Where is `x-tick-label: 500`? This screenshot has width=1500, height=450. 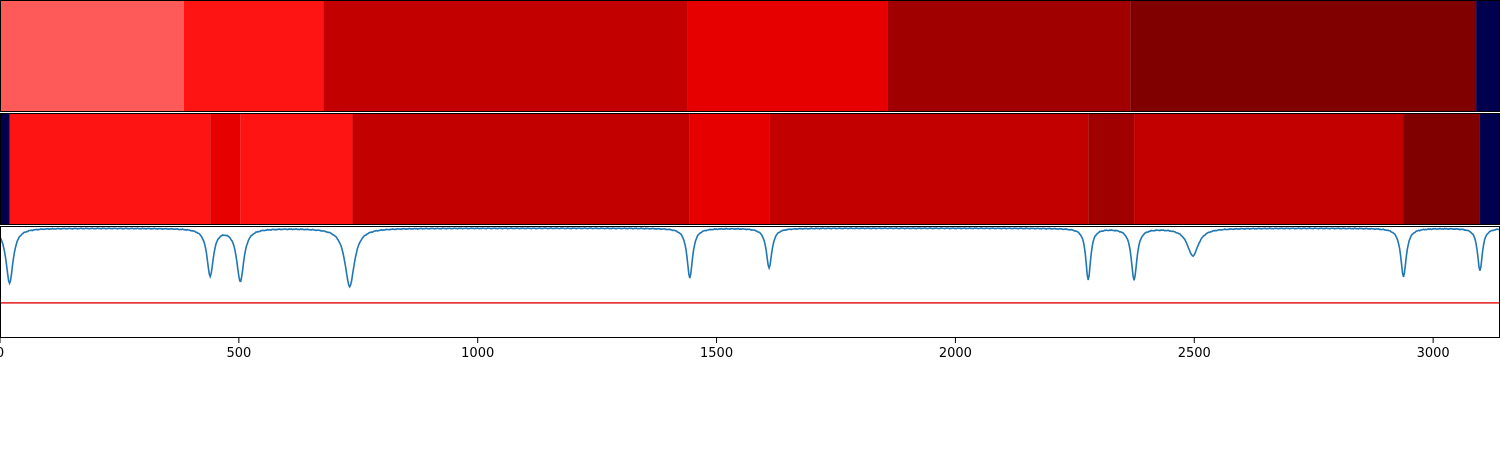 x-tick-label: 500 is located at coordinates (238, 353).